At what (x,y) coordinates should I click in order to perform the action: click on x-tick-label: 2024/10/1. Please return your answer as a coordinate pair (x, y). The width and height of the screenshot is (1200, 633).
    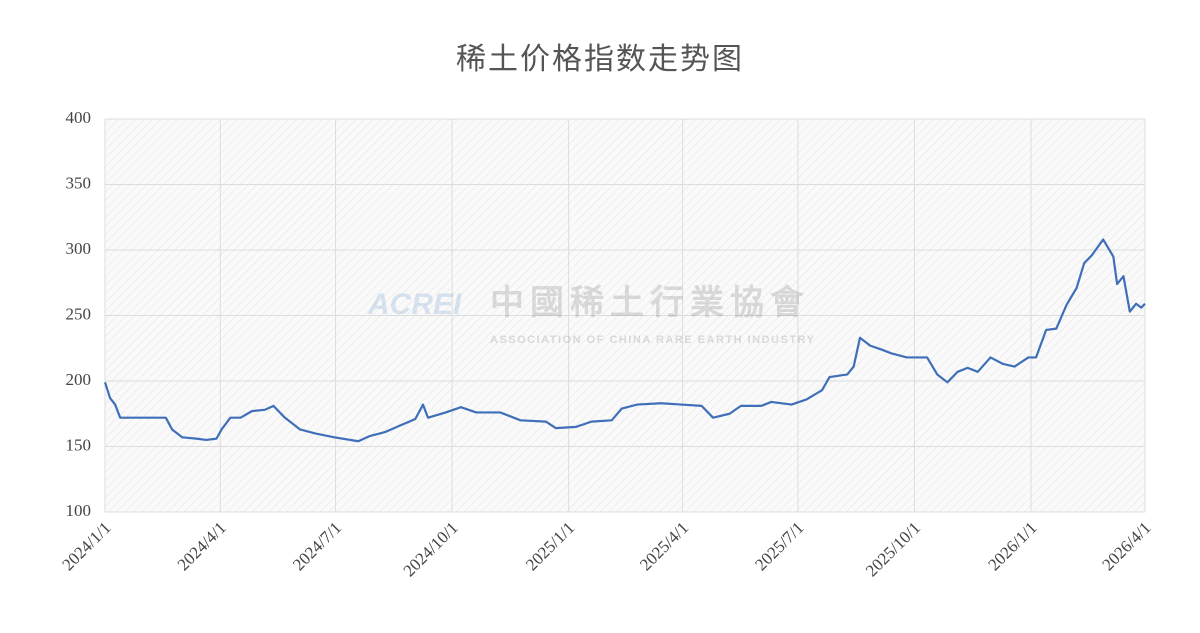
    Looking at the image, I should click on (430, 549).